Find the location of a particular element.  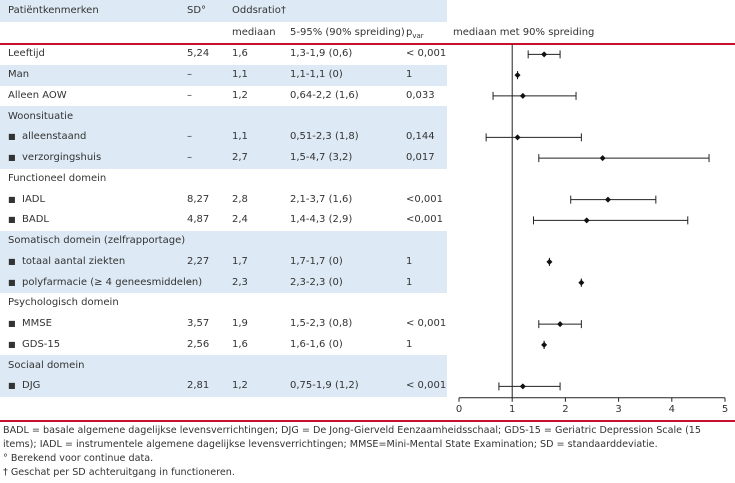

interval-cell: 1,7-1,7 (0) is located at coordinates (316, 261).